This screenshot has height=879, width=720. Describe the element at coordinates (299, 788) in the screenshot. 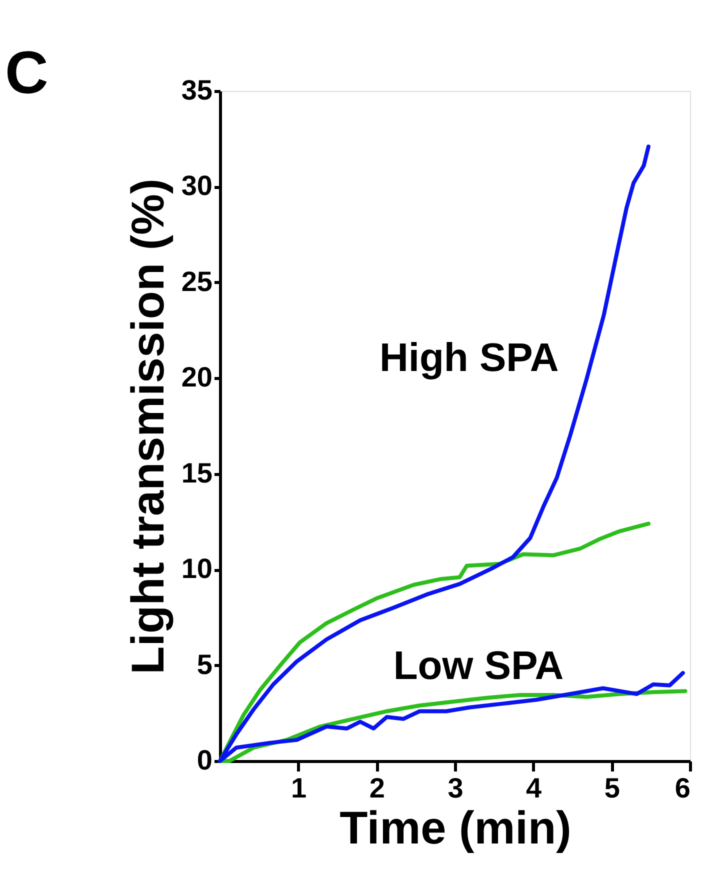

I see `x-tick-label: 1` at that location.